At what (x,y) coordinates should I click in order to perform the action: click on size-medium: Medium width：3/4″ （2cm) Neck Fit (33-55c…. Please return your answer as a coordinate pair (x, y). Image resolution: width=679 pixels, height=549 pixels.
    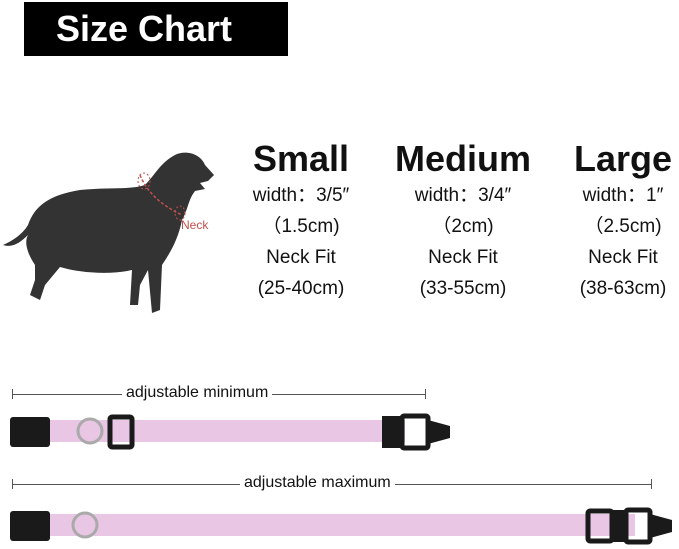
    Looking at the image, I should click on (463, 221).